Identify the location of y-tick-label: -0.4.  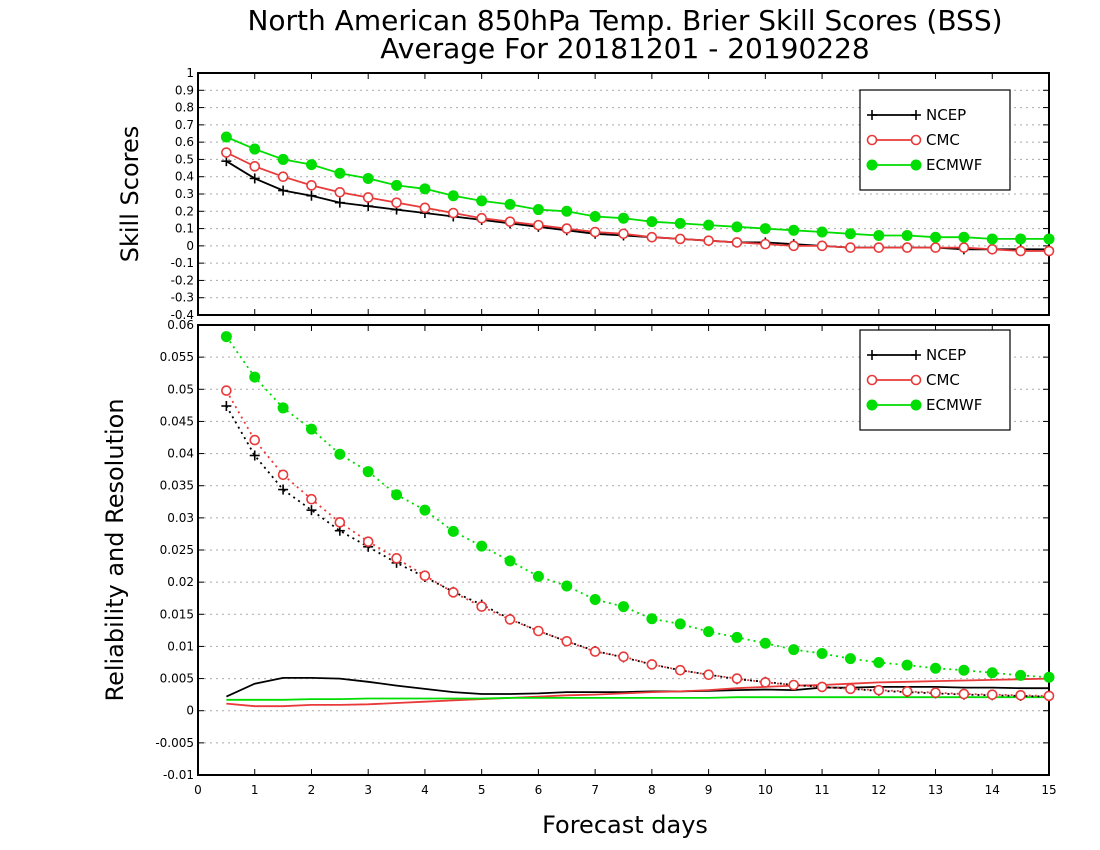
(182, 315).